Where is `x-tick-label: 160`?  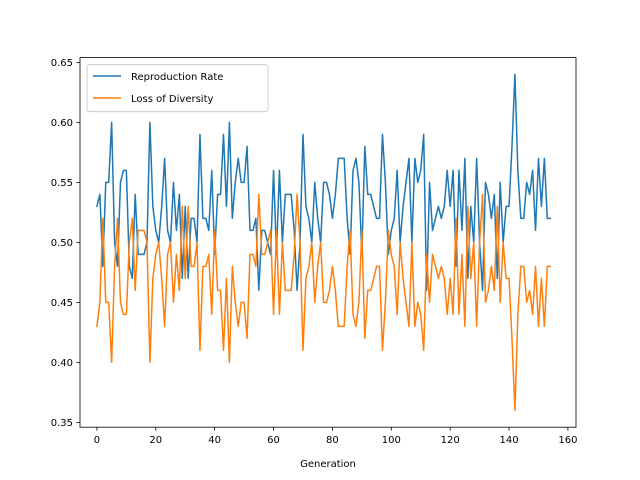
x-tick-label: 160 is located at coordinates (567, 440).